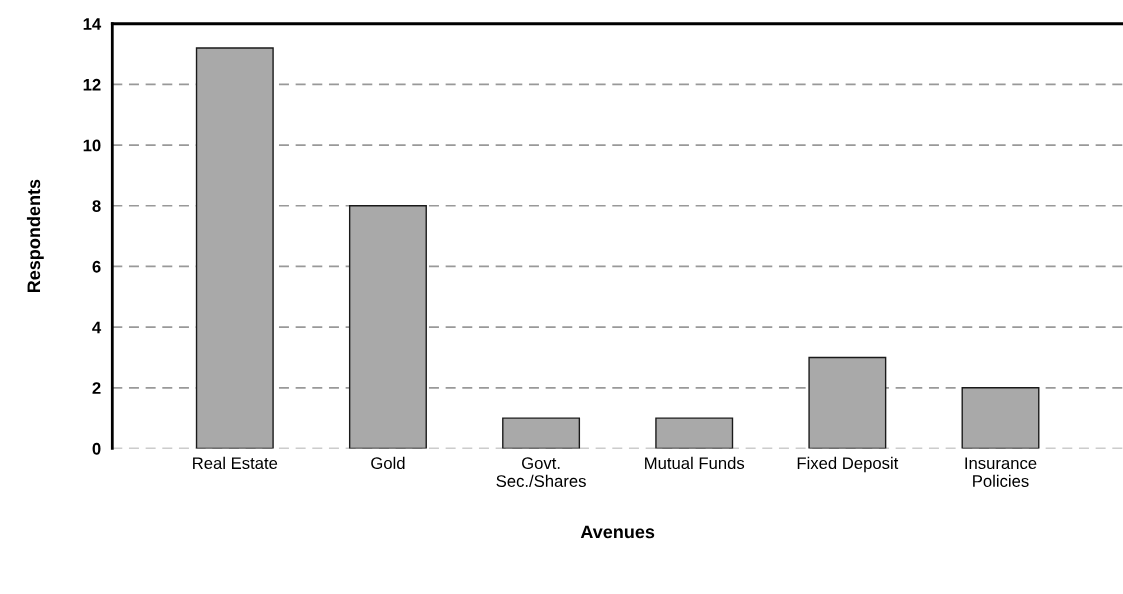 The width and height of the screenshot is (1123, 594). Describe the element at coordinates (388, 463) in the screenshot. I see `x-tick-label: Gold` at that location.